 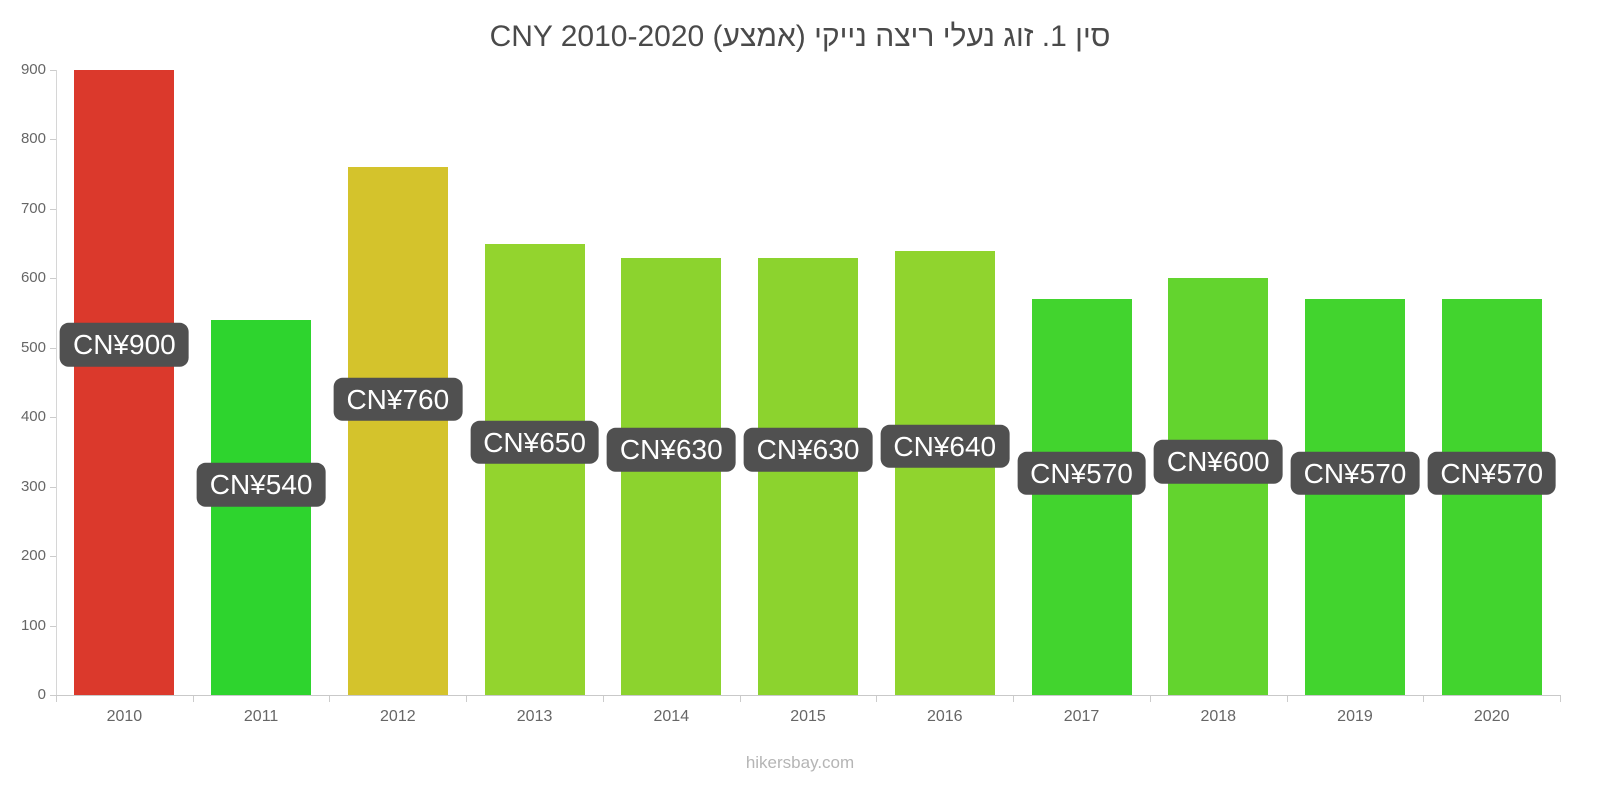 I want to click on bar-2013: CN¥650, so click(x=534, y=469).